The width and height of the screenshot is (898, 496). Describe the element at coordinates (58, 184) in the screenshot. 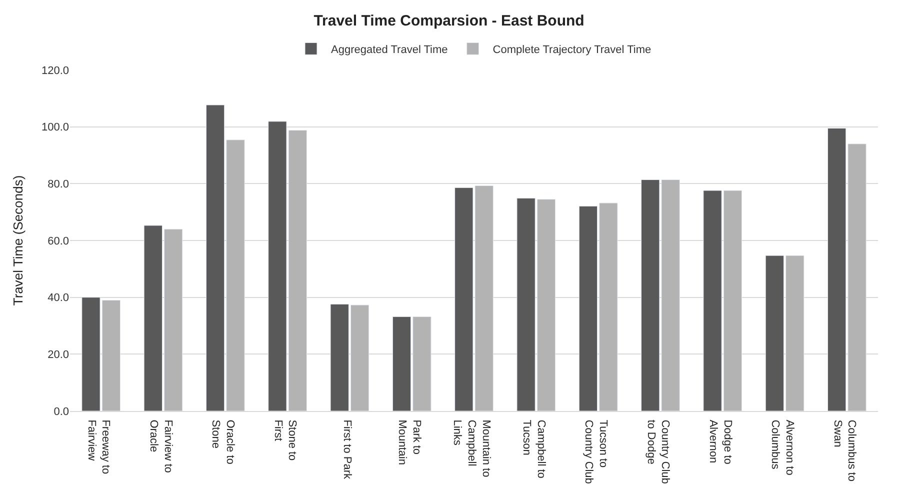

I see `y-tick-label: 80.0` at that location.